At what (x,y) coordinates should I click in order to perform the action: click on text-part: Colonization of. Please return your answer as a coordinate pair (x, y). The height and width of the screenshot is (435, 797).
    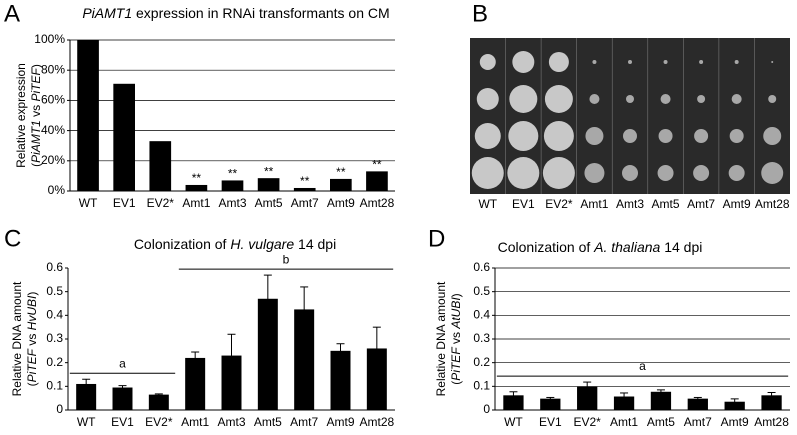
    Looking at the image, I should click on (182, 244).